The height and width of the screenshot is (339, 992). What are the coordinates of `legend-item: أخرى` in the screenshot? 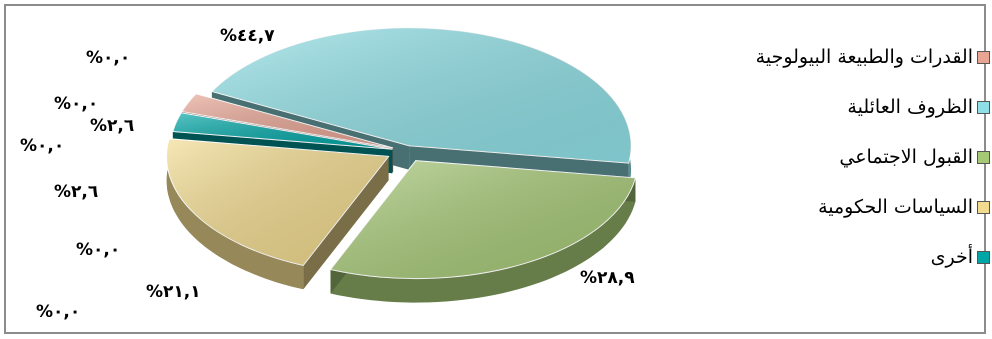 It's located at (960, 257).